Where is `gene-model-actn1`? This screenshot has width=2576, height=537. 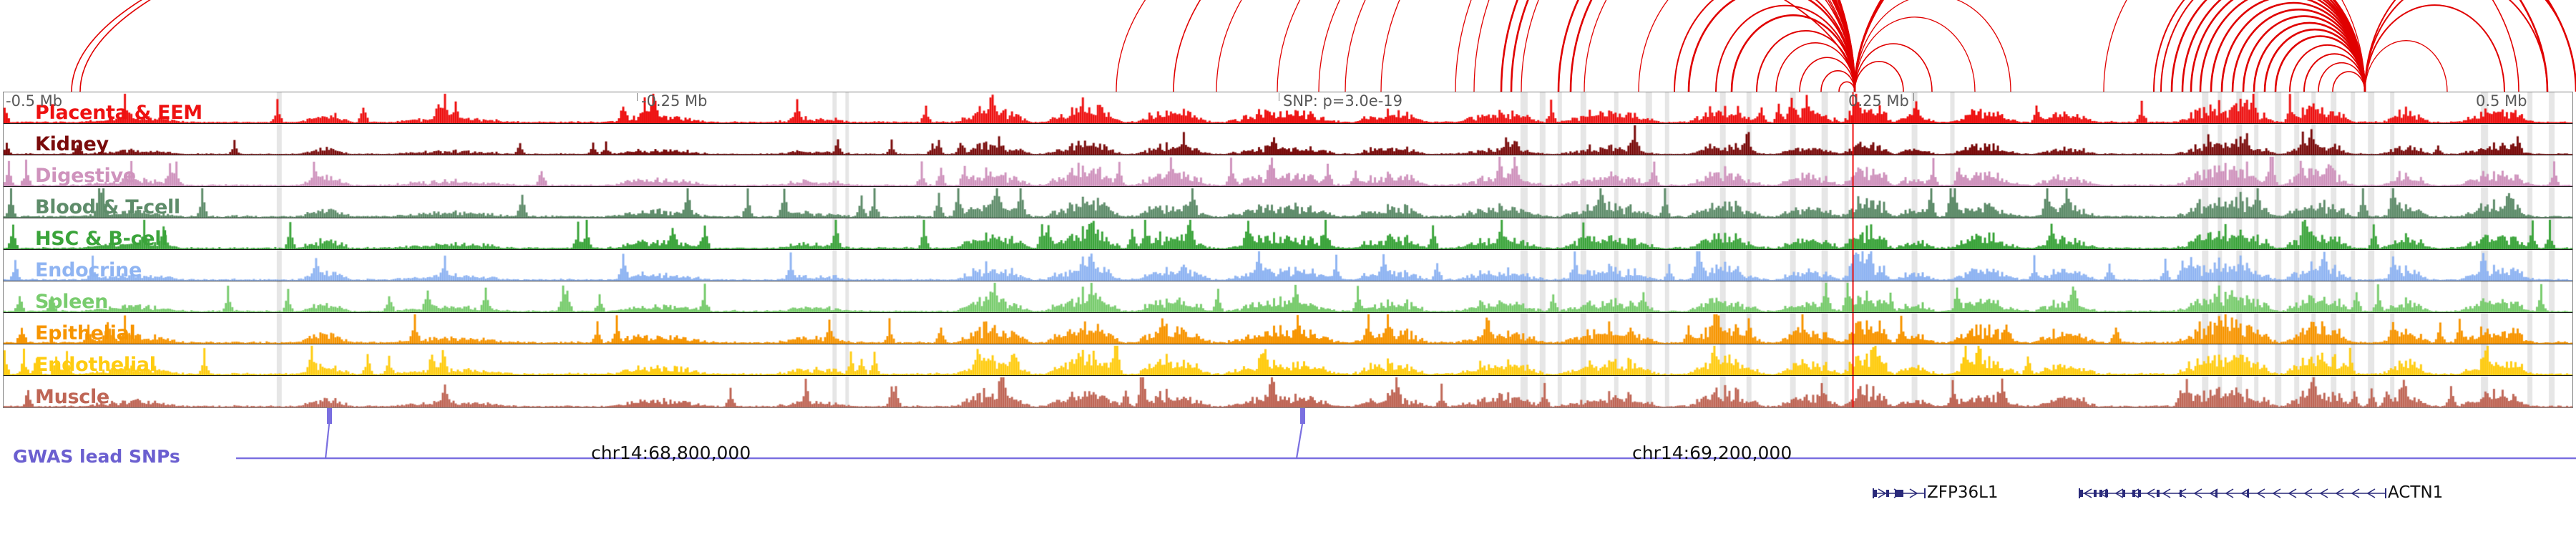
gene-model-actn1 is located at coordinates (2232, 493).